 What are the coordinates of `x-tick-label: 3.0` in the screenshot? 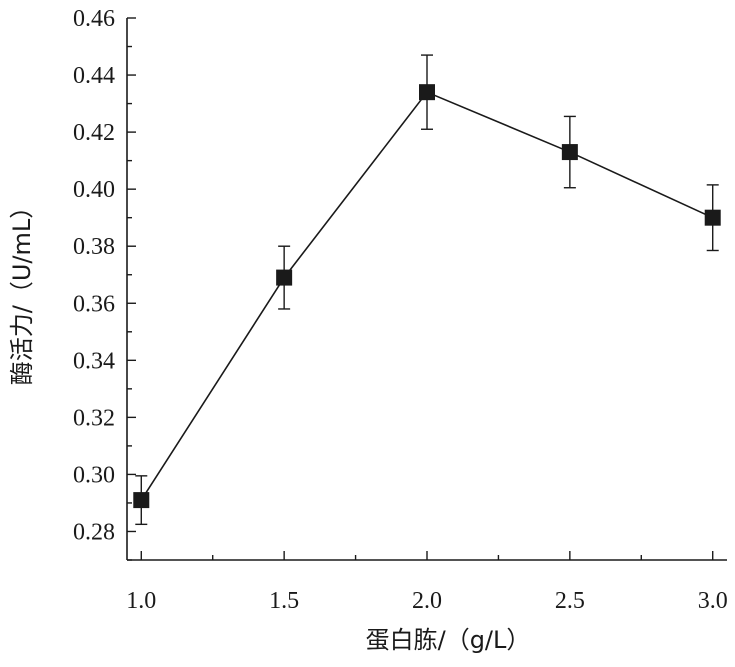 It's located at (713, 601).